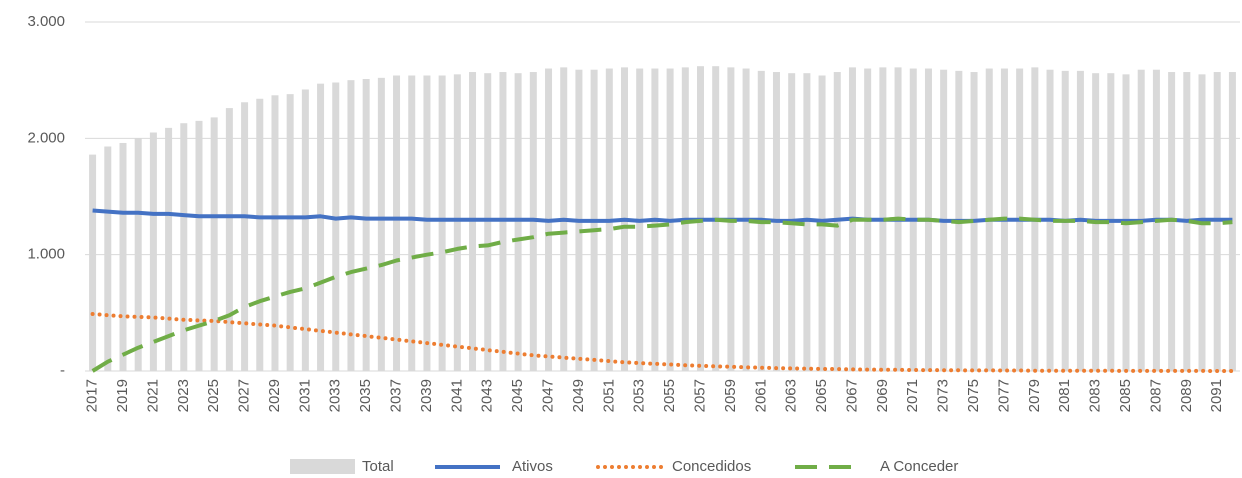 Image resolution: width=1242 pixels, height=478 pixels. What do you see at coordinates (46, 21) in the screenshot?
I see `y-tick-label: 3.000` at bounding box center [46, 21].